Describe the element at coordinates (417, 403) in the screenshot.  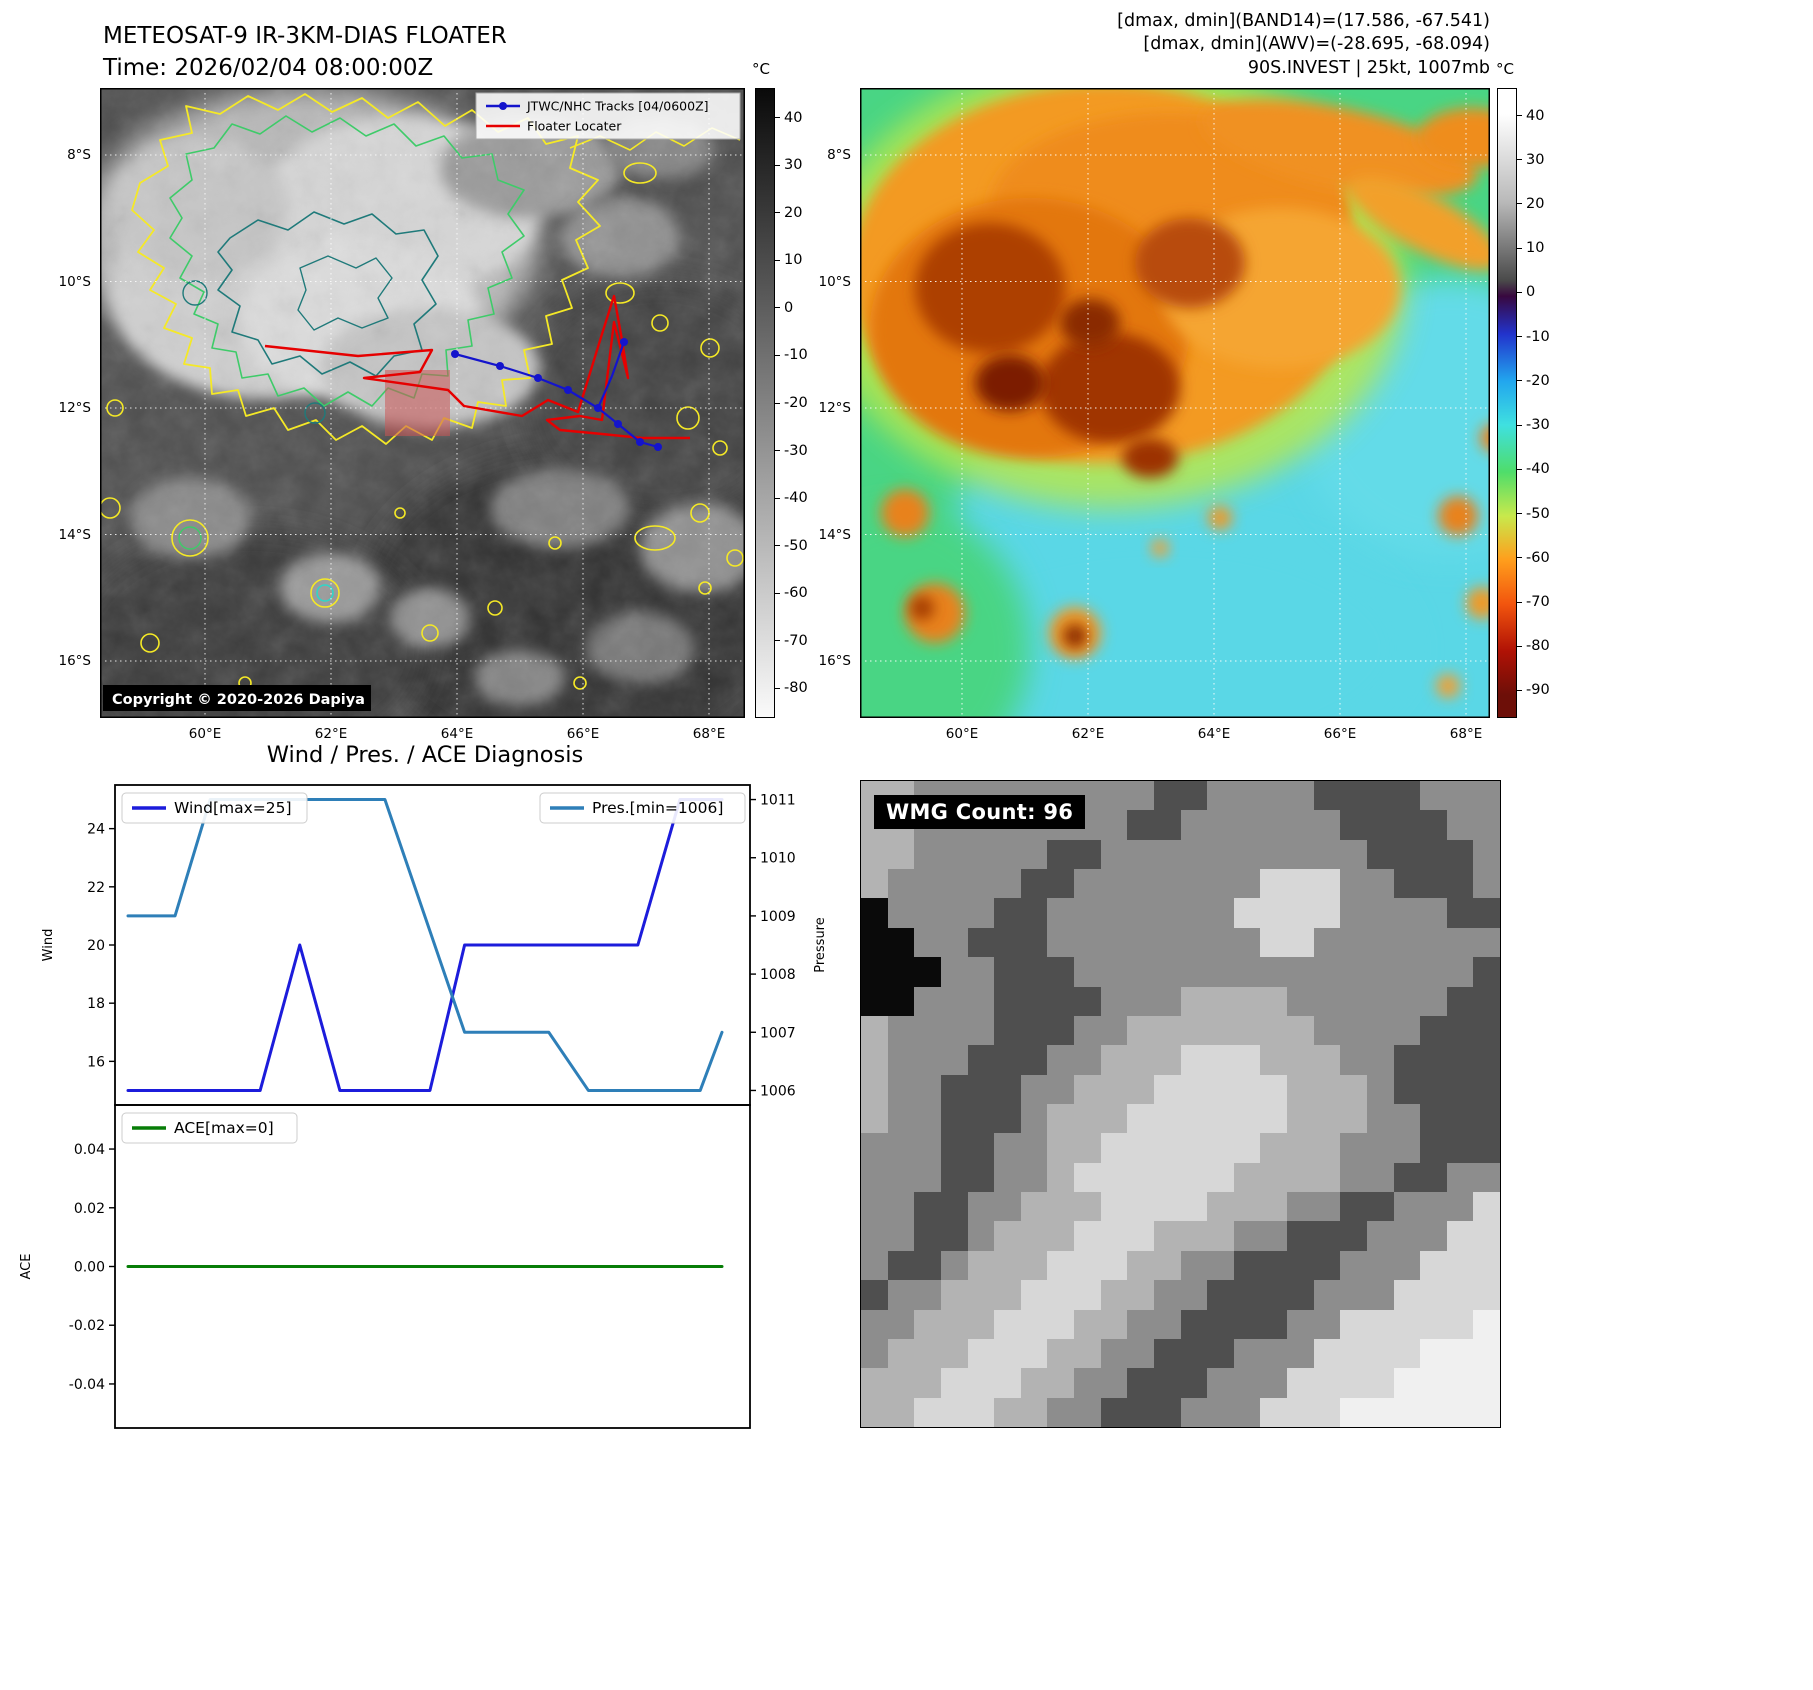
I see `floater-target-box` at that location.